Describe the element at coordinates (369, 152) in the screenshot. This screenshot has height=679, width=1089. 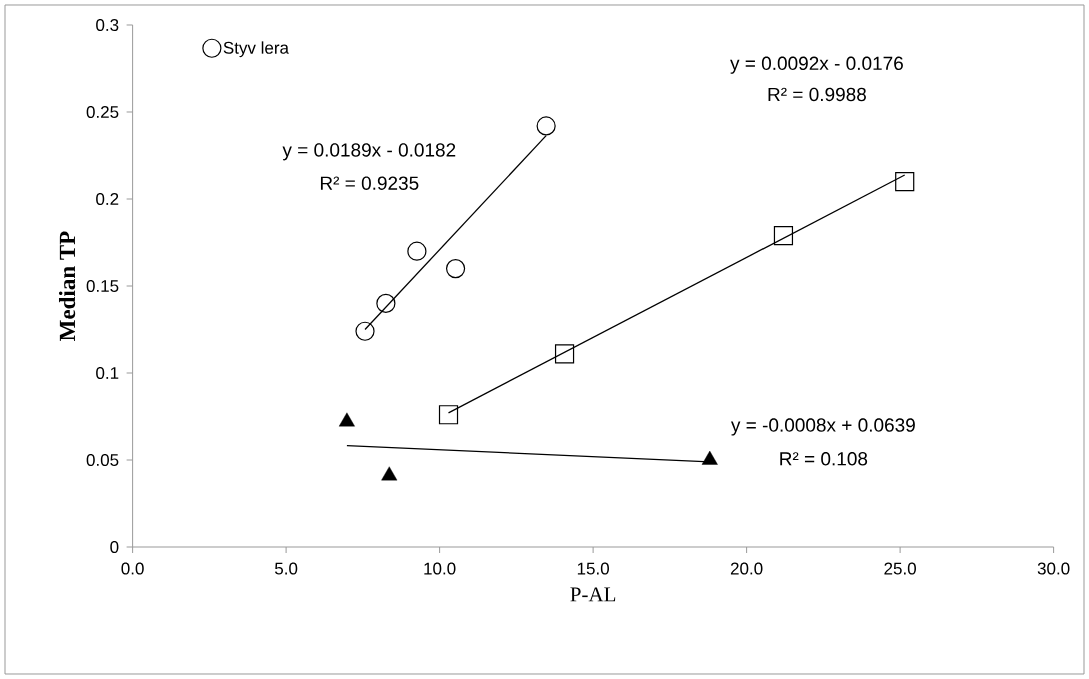
I see `annotation: y = 0.0189x - 0.0182` at that location.